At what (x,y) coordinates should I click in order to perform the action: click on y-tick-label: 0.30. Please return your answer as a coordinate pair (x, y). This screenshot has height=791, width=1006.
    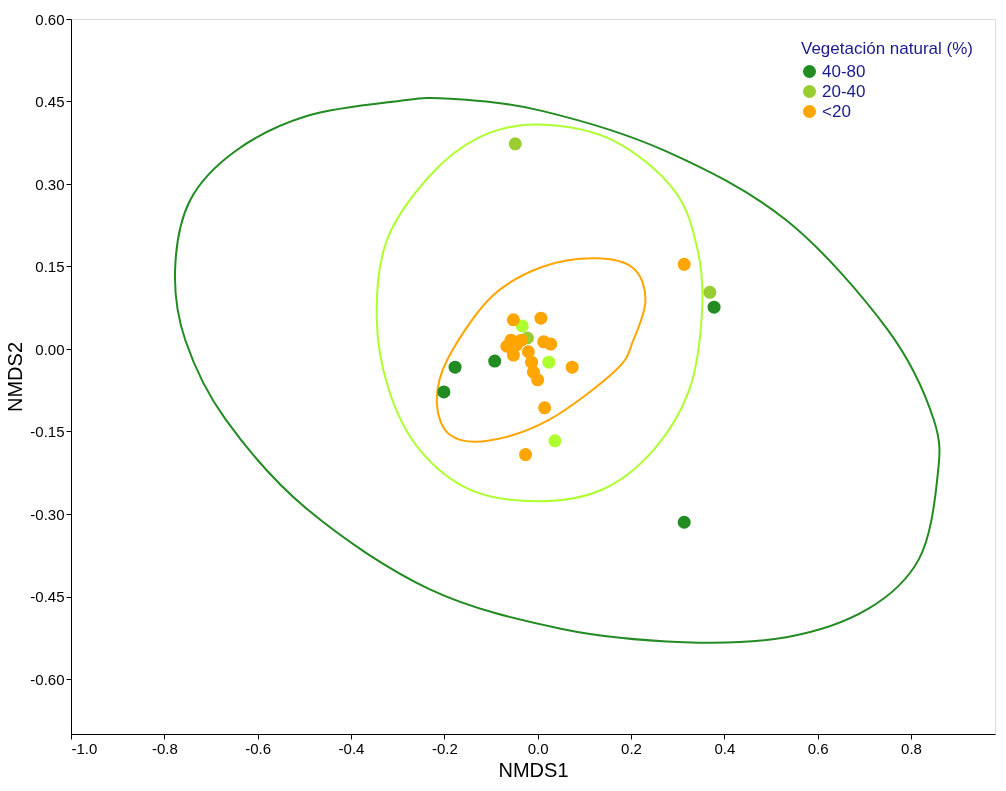
    Looking at the image, I should click on (50, 184).